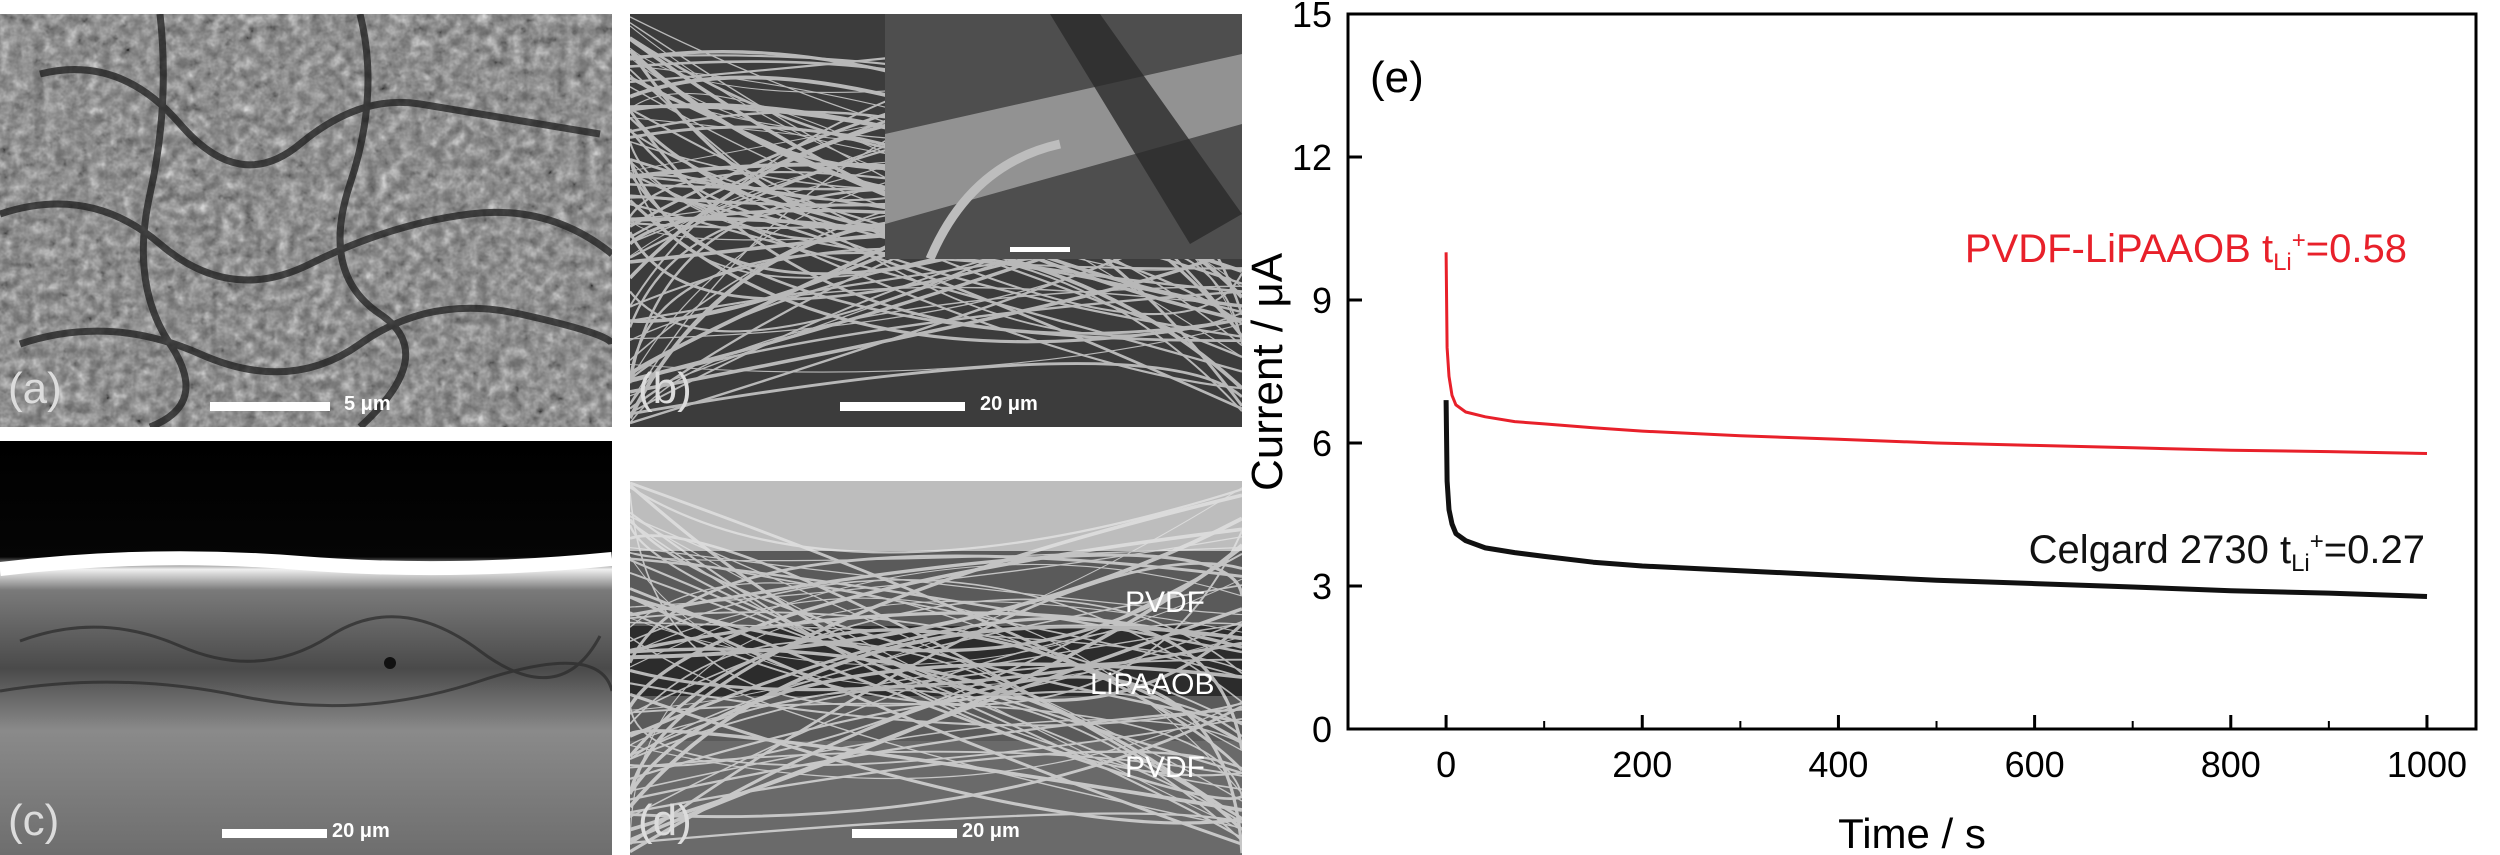 This screenshot has width=2500, height=855. What do you see at coordinates (1936, 353) in the screenshot?
I see `series-line-pvdf-lipaaob` at bounding box center [1936, 353].